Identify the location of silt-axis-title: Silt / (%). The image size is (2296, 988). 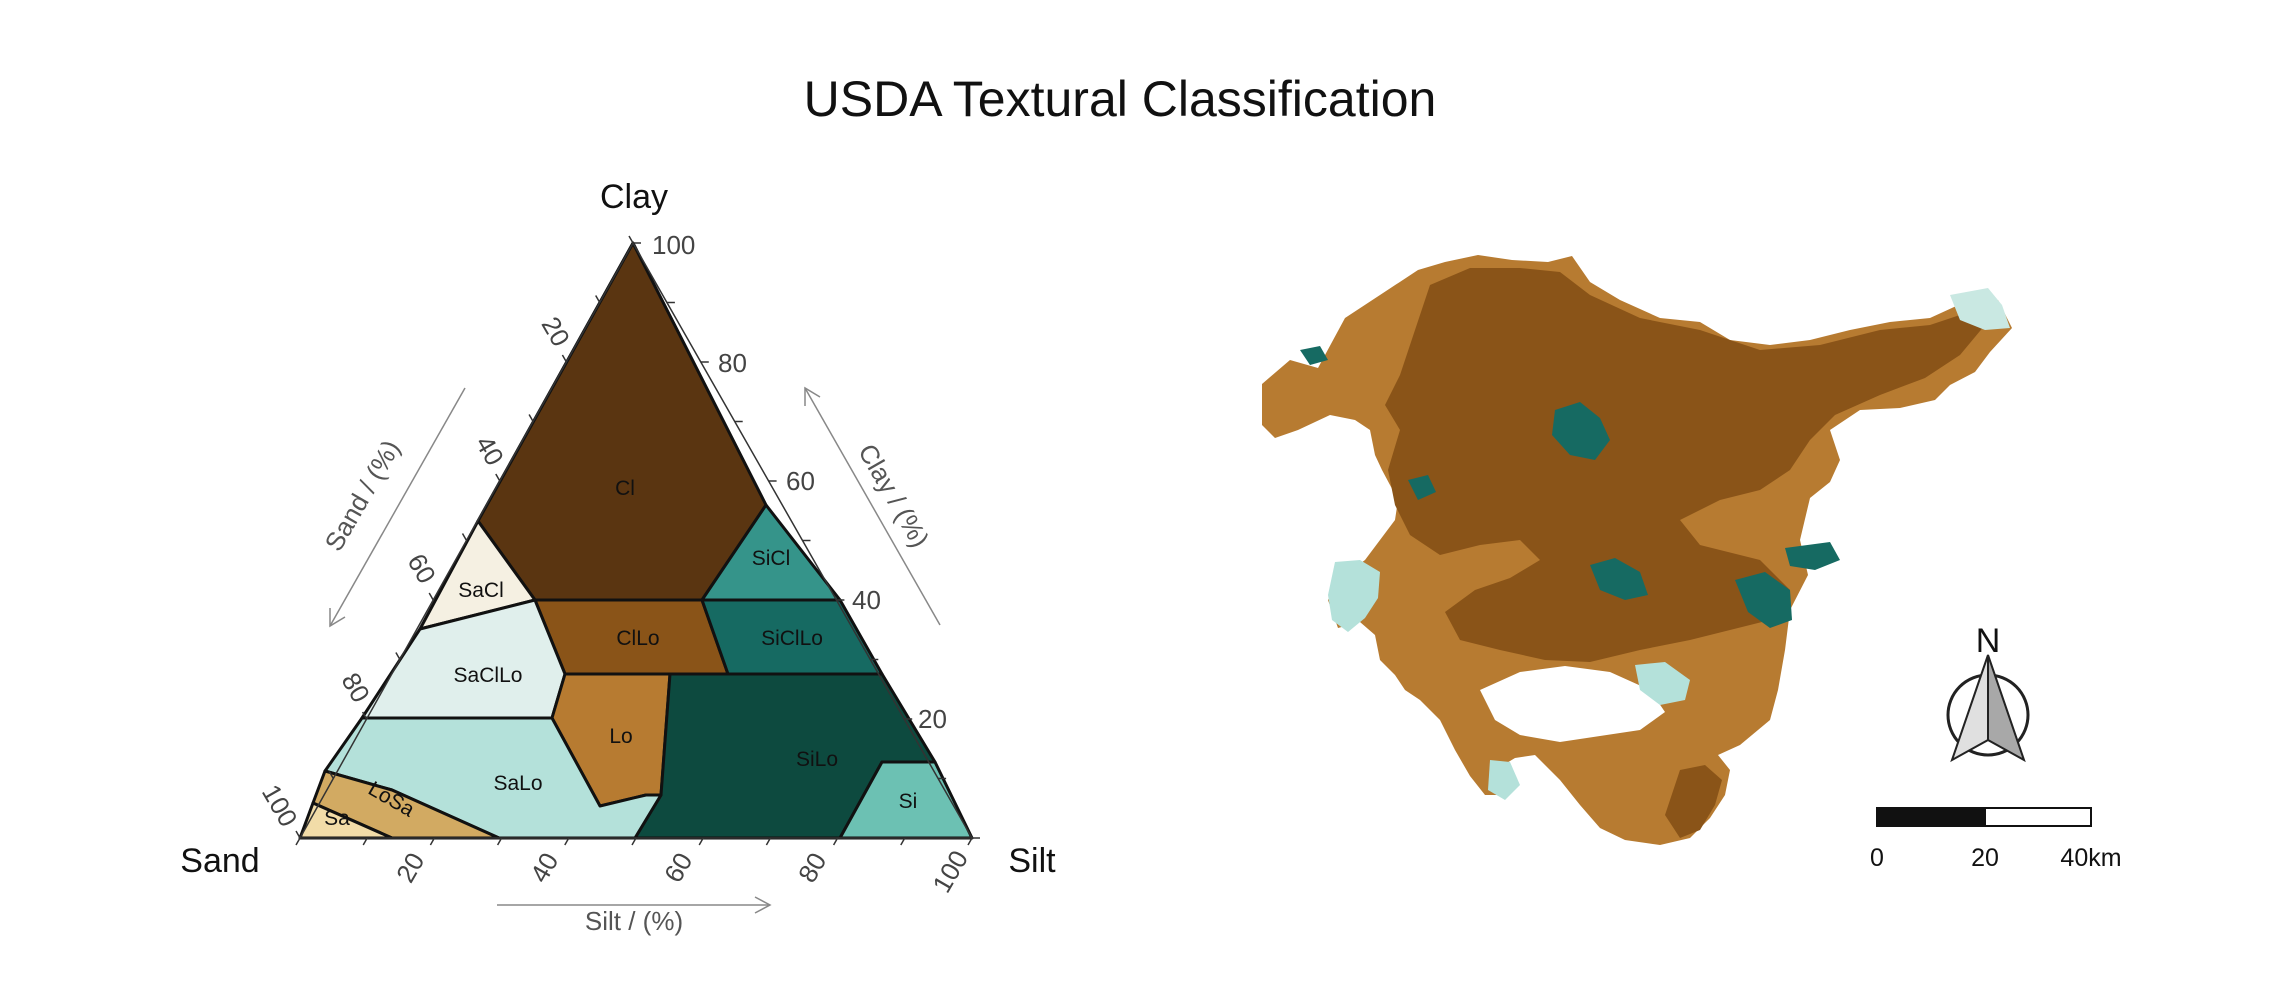
(634, 921).